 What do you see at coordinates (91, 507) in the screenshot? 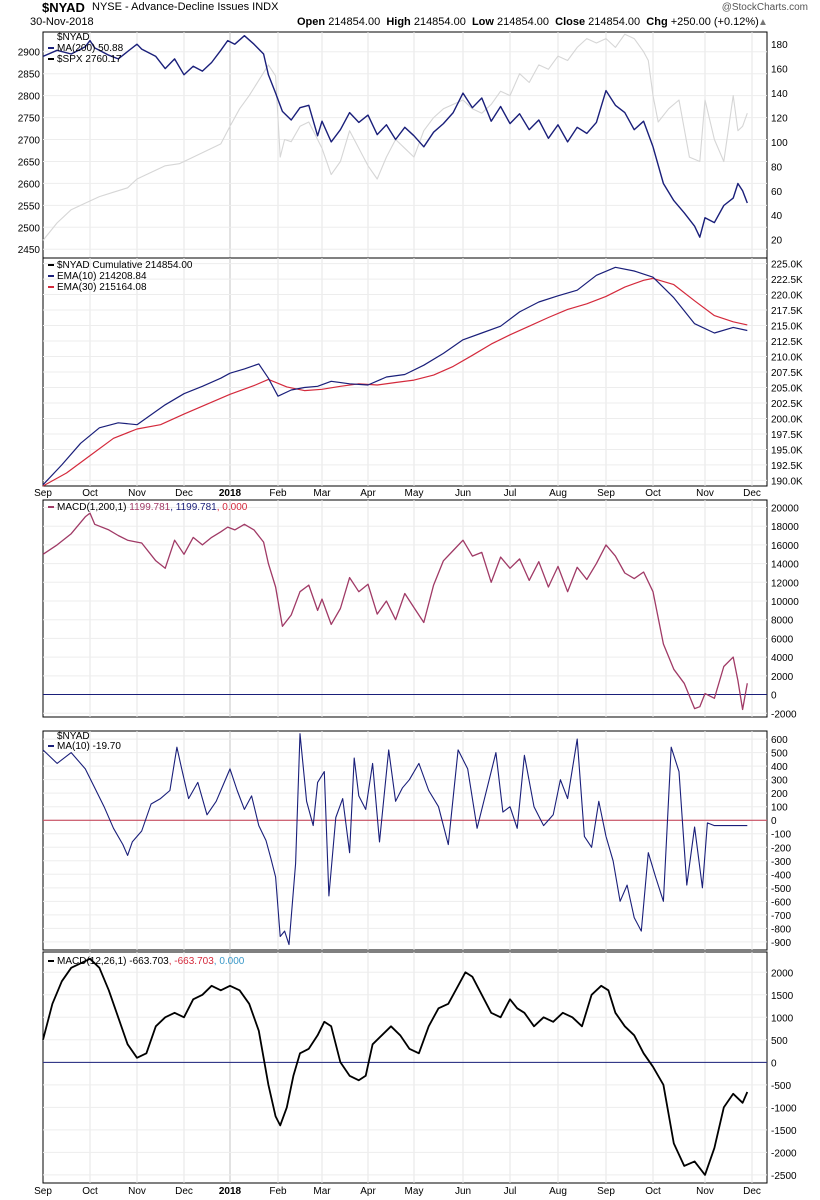
I see `legend-part: MACD(1,200,1)` at bounding box center [91, 507].